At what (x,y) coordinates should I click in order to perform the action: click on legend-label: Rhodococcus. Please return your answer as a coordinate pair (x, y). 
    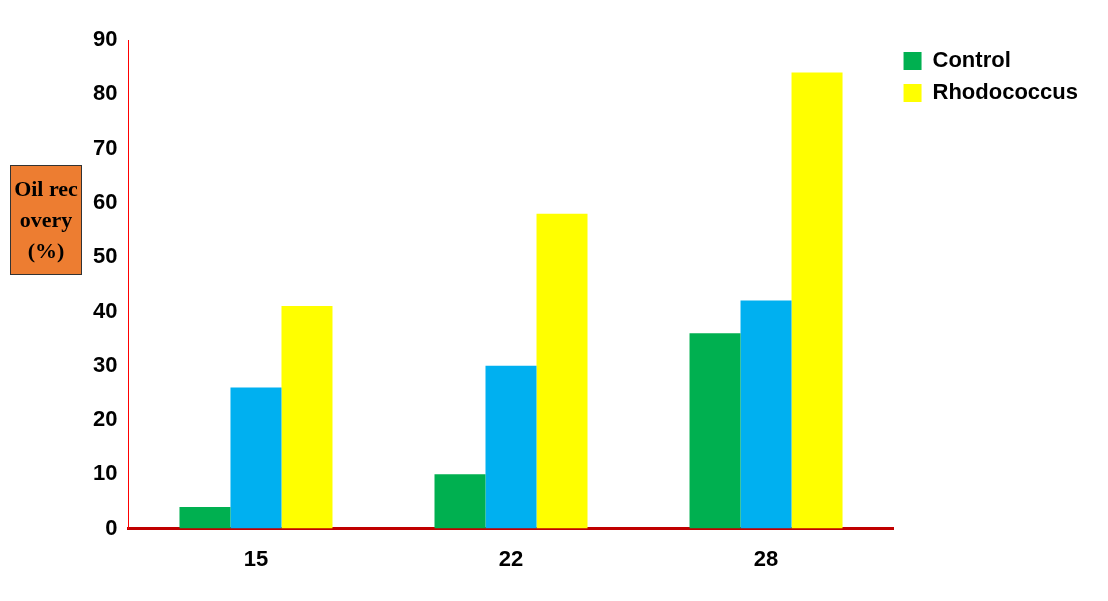
    Looking at the image, I should click on (1005, 92).